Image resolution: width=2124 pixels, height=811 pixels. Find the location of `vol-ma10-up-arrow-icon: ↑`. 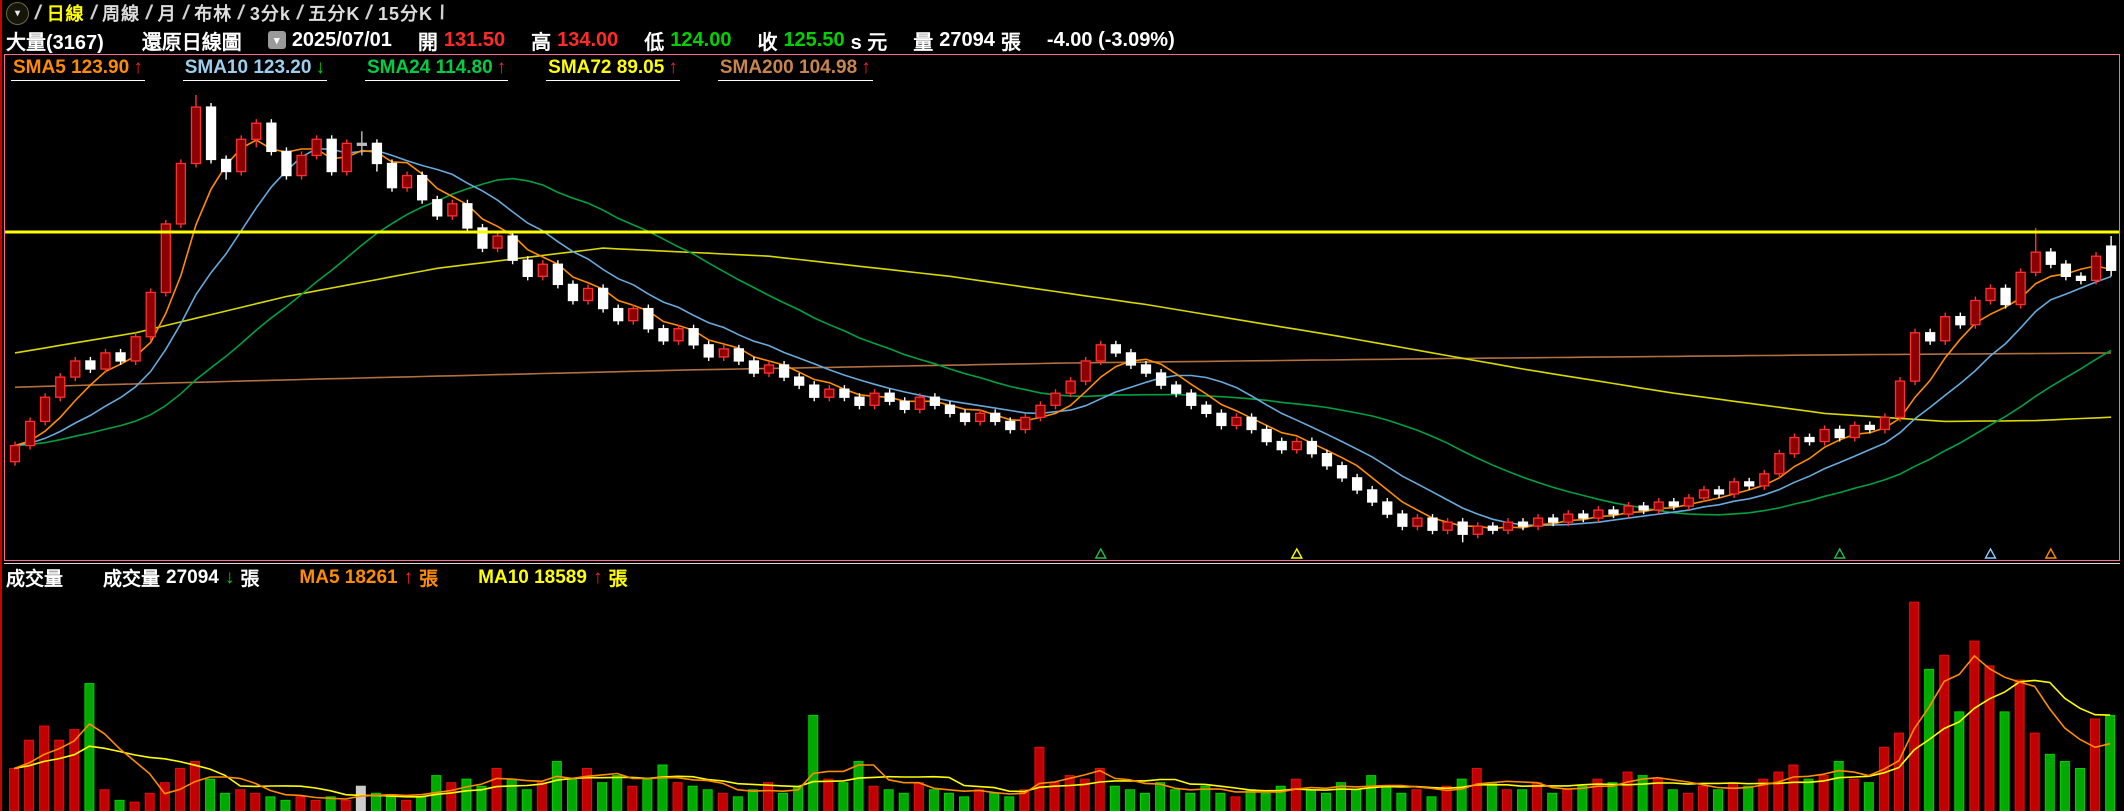

vol-ma10-up-arrow-icon: ↑ is located at coordinates (597, 577).